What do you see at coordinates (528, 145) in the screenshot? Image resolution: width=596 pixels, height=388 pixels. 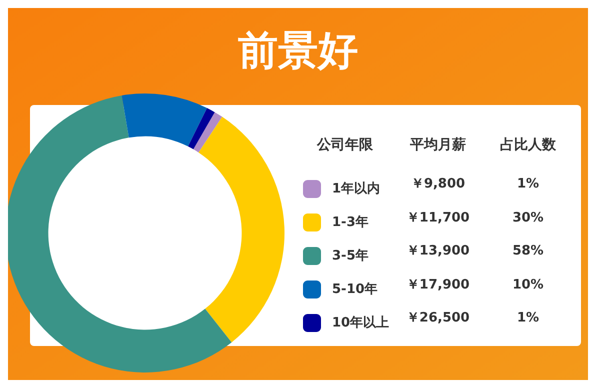 I see `text: 占比人数` at bounding box center [528, 145].